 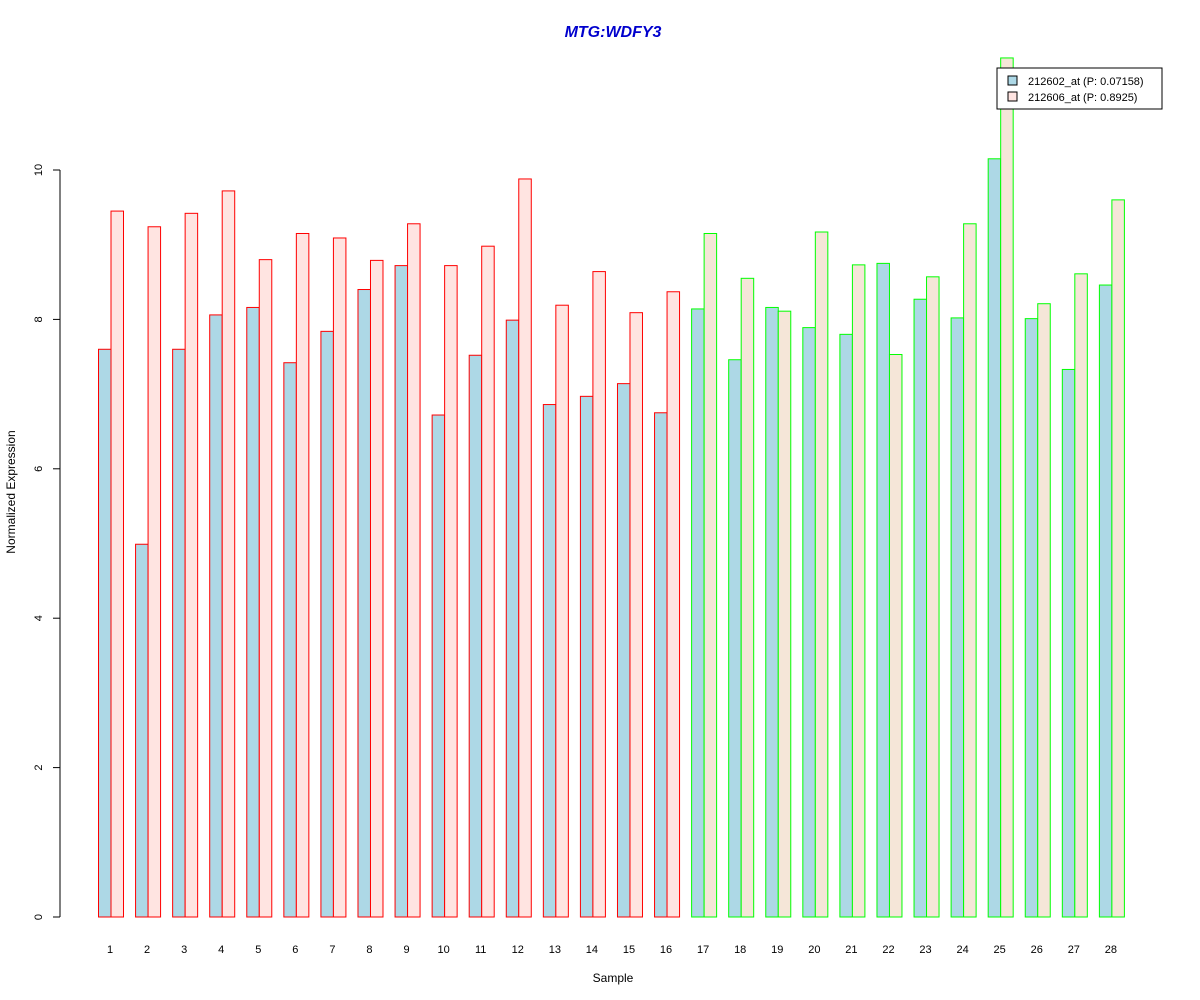 I want to click on chart-title: MTG:WDFY3, so click(x=613, y=32).